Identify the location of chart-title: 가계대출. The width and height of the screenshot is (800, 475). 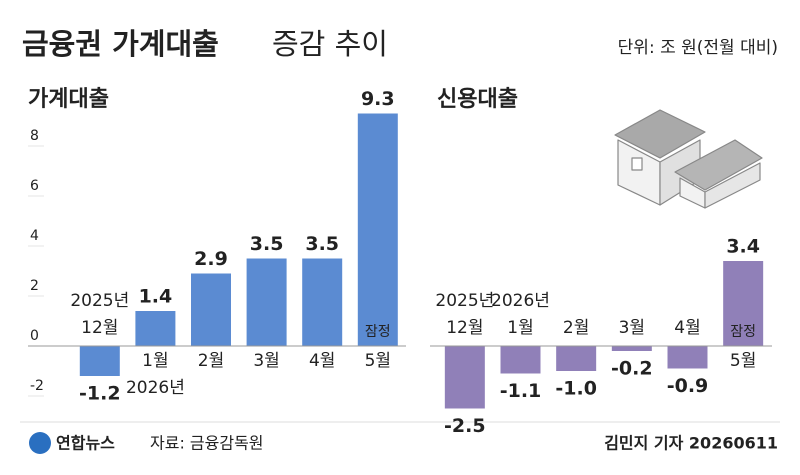
(68, 99).